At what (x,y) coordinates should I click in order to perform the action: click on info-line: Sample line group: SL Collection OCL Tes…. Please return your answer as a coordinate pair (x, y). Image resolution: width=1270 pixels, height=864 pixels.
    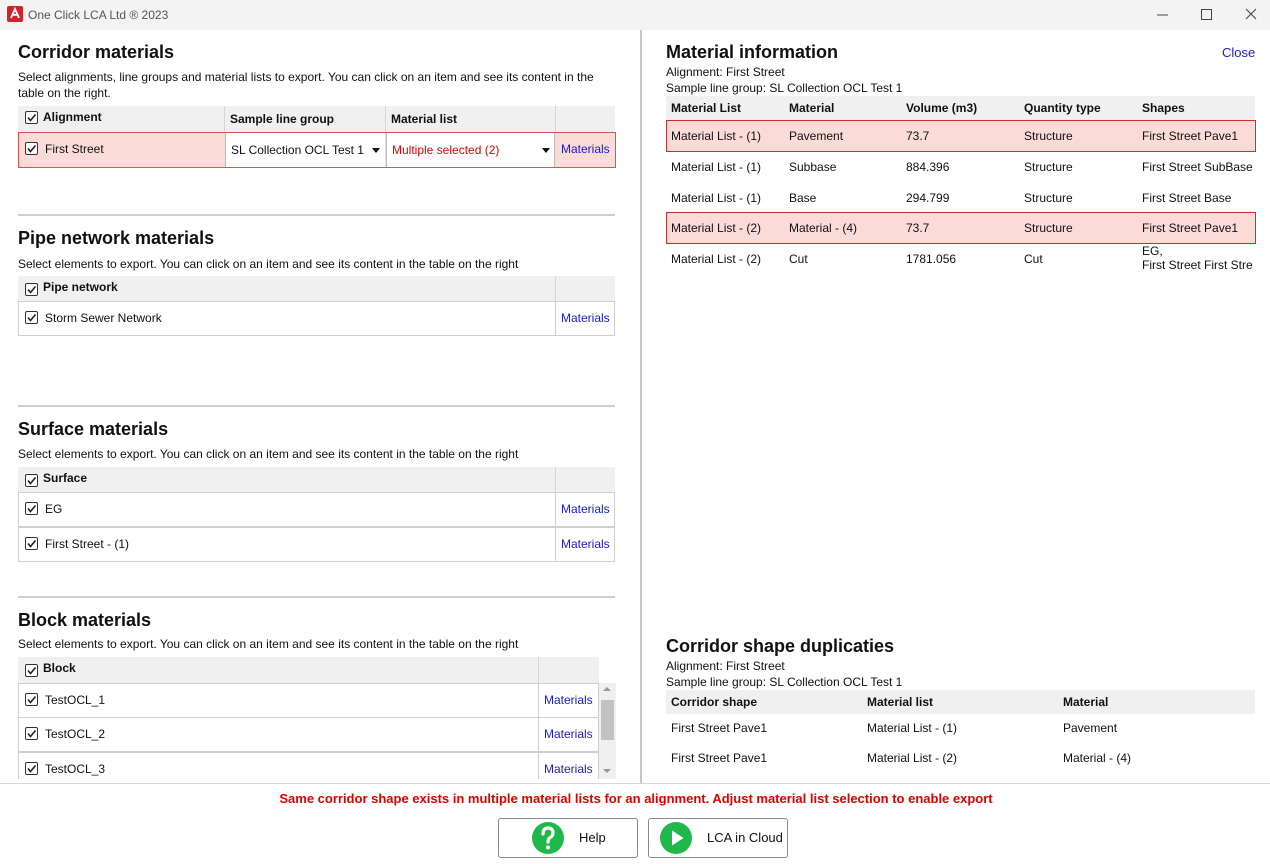
    Looking at the image, I should click on (784, 682).